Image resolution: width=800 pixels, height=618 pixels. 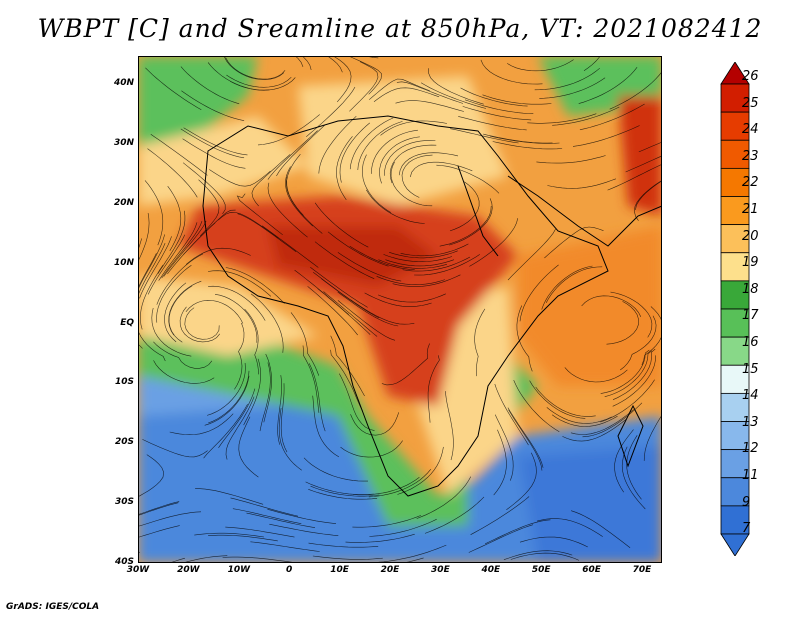 What do you see at coordinates (735, 309) in the screenshot?
I see `colorbar` at bounding box center [735, 309].